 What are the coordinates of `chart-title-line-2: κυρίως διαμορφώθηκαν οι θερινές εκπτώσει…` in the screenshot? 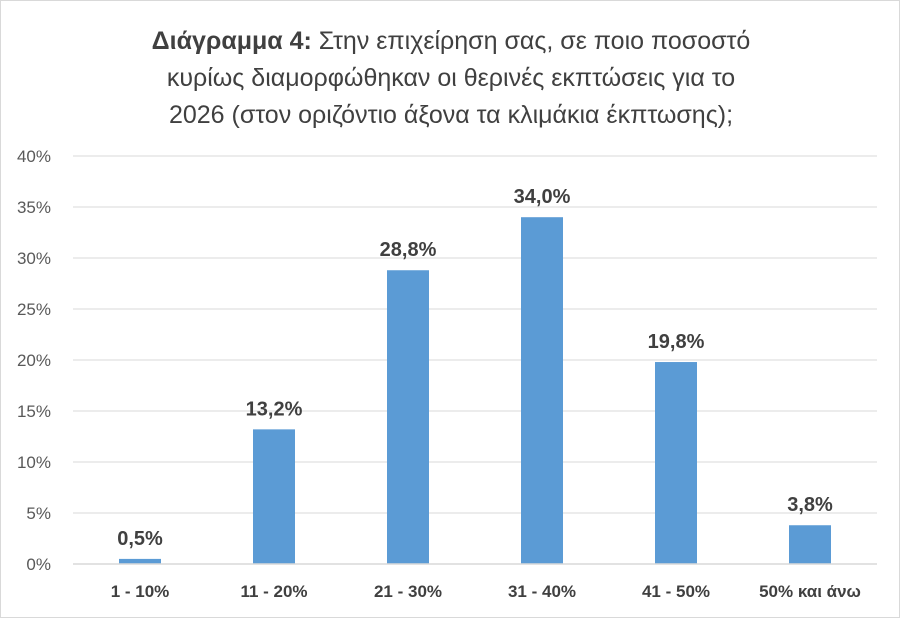 It's located at (451, 78).